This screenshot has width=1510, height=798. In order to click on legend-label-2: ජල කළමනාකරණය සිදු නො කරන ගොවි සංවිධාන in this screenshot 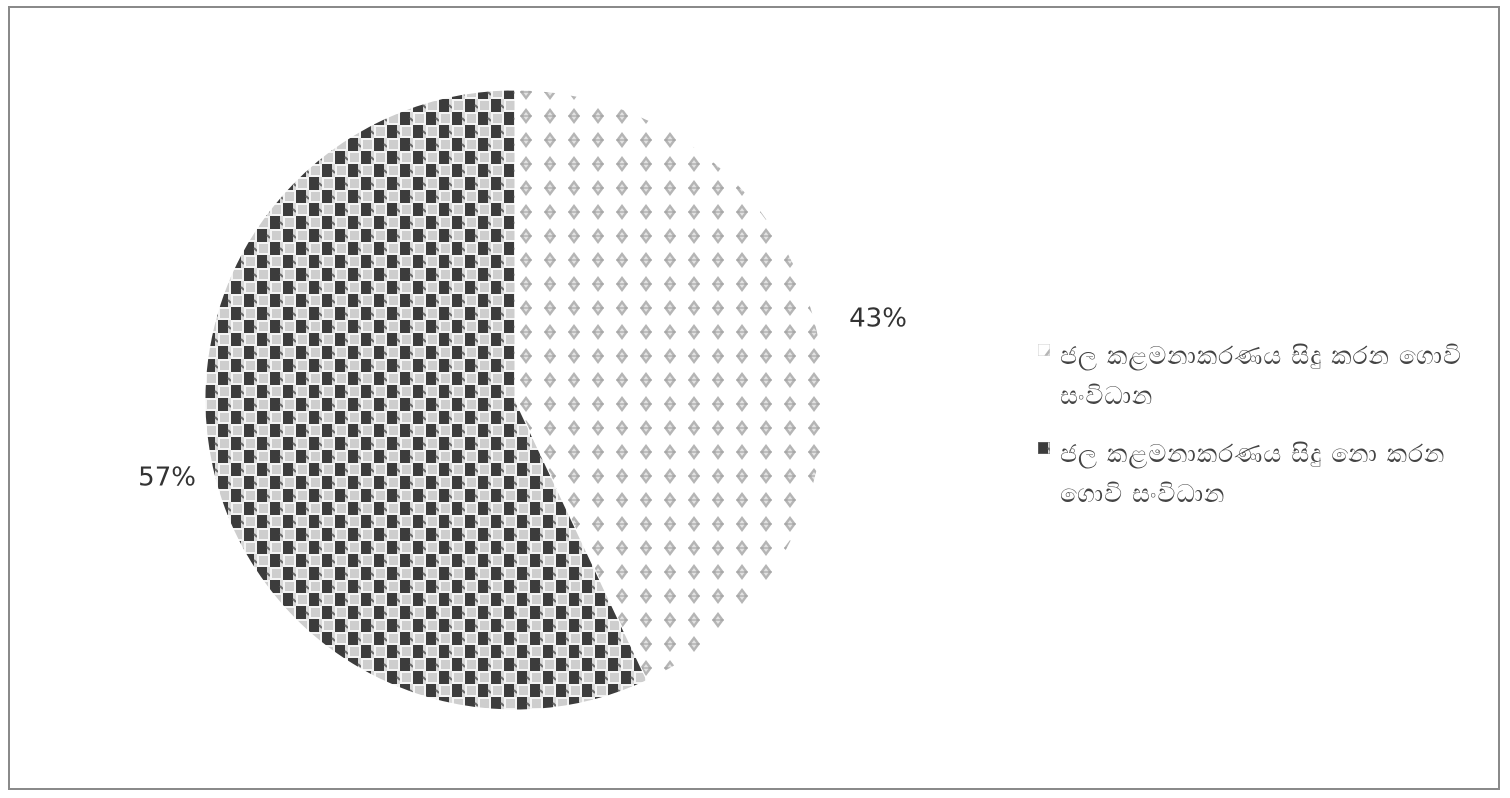, I will do `click(1269, 474)`.